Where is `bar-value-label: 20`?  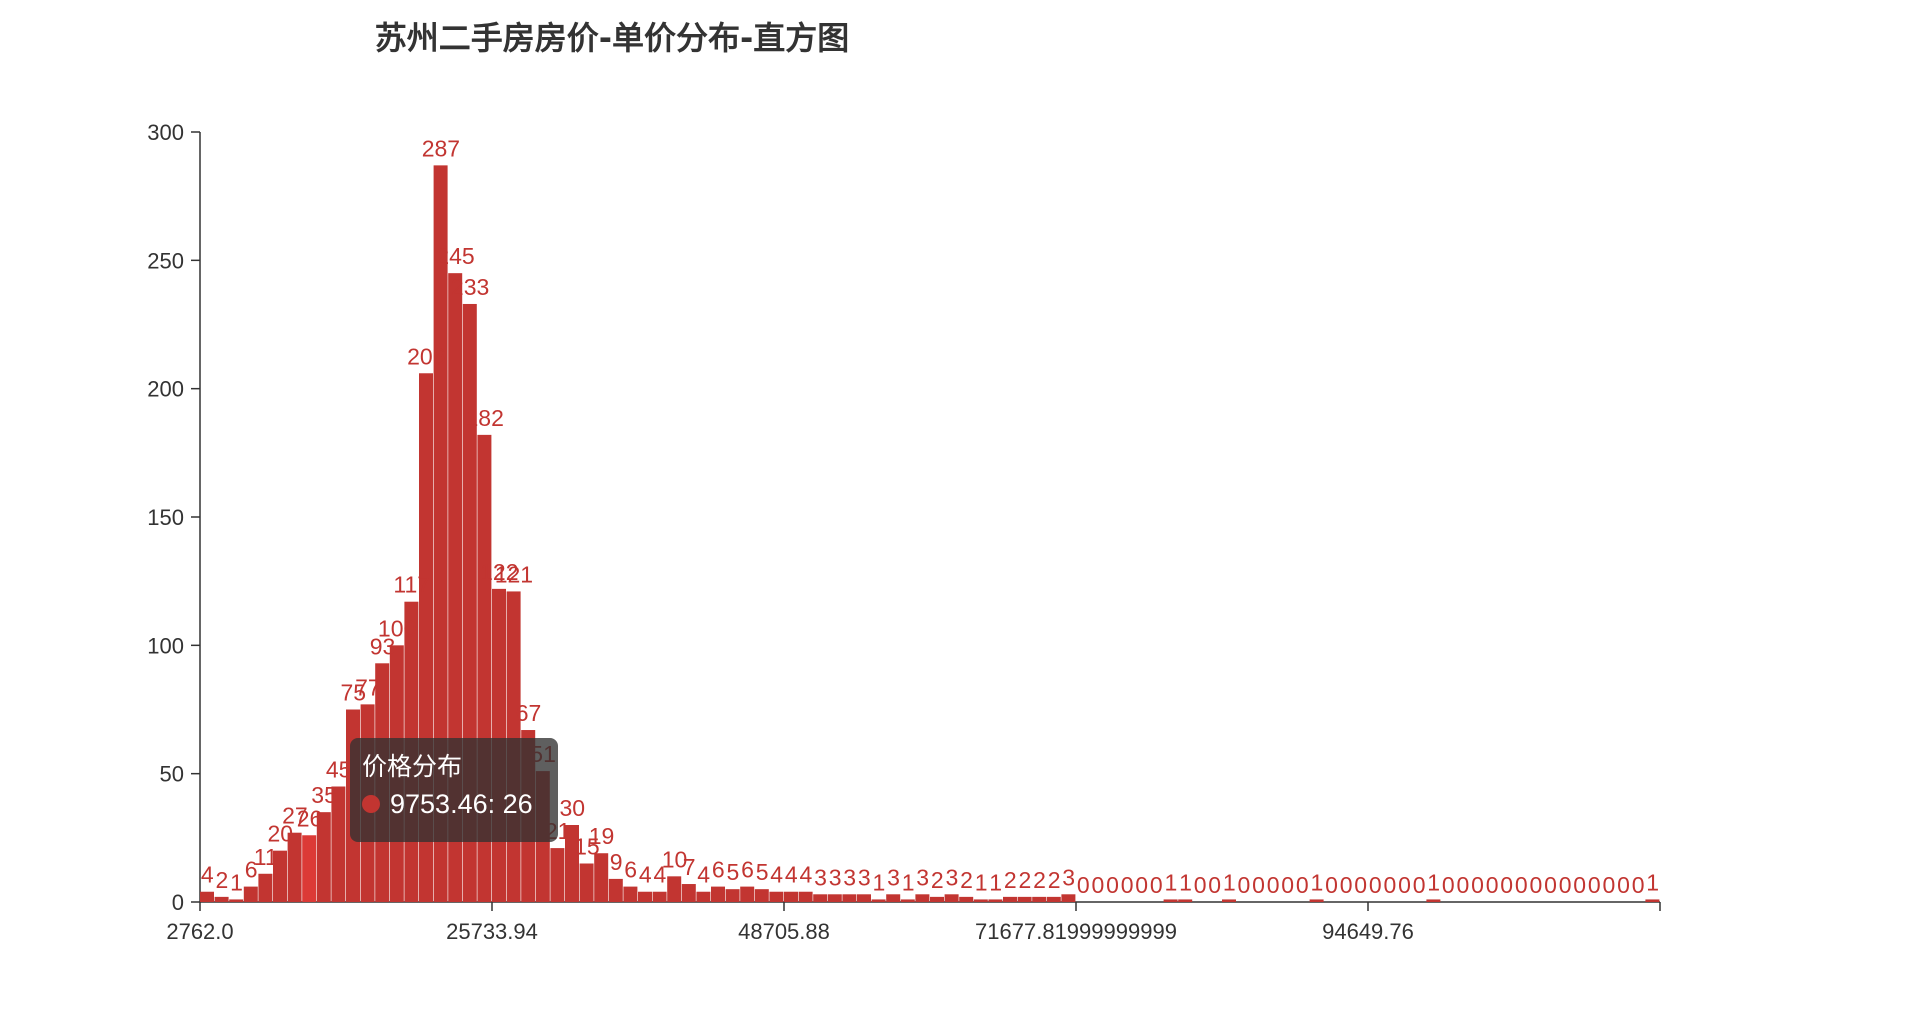
bar-value-label: 20 is located at coordinates (281, 834).